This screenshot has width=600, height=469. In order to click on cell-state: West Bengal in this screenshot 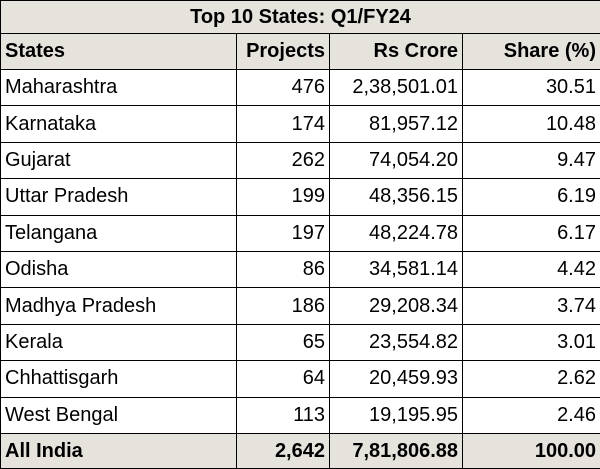, I will do `click(118, 415)`.